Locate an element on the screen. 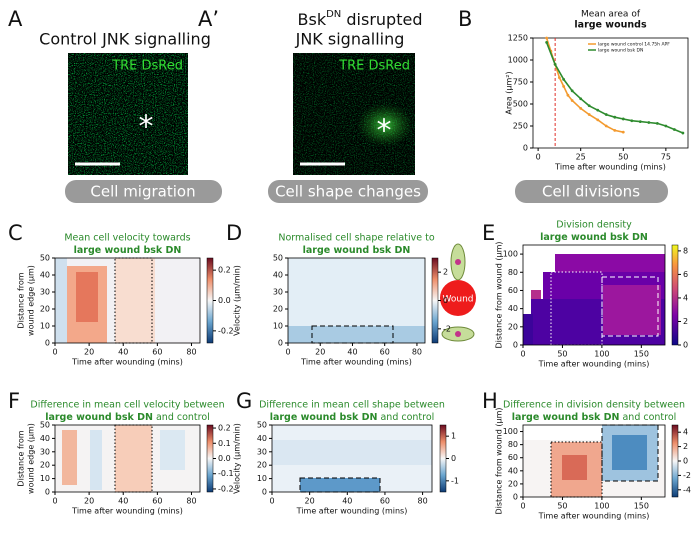 Image resolution: width=695 pixels, height=549 pixels. panel-label: H is located at coordinates (490, 401).